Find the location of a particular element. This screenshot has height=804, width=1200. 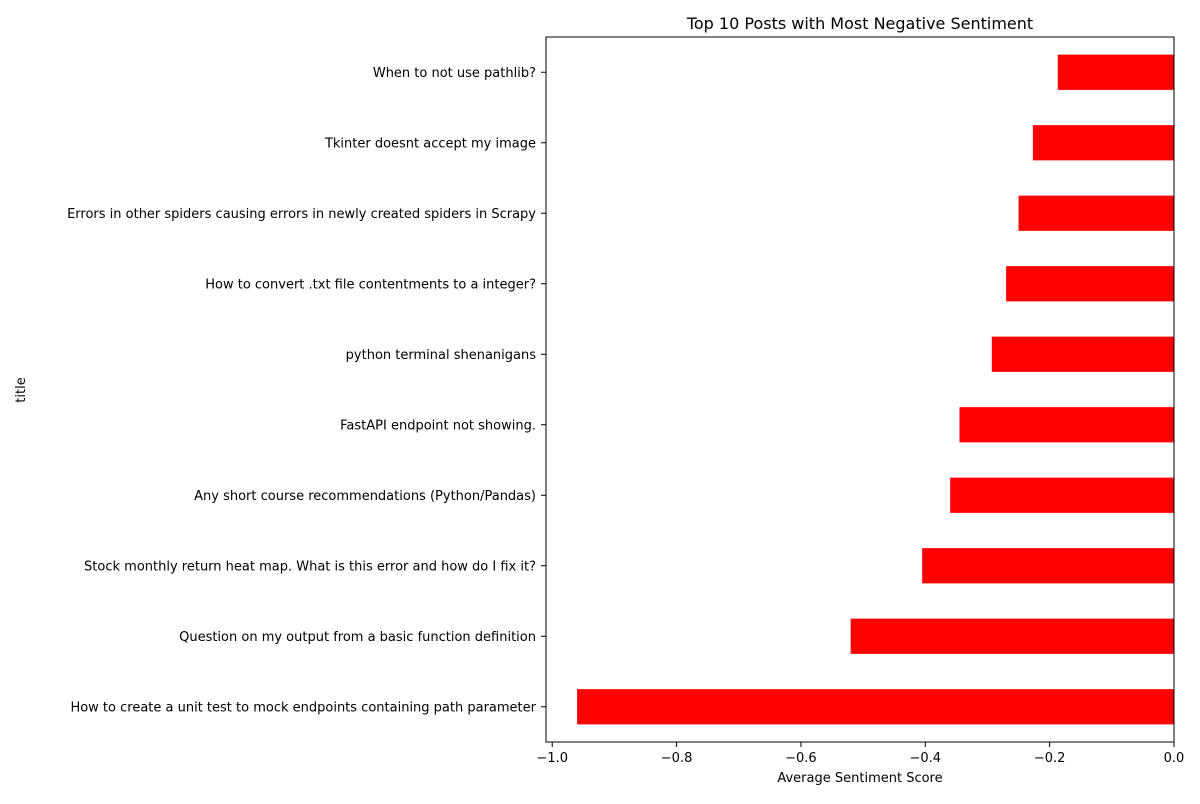

y-tick-label: Tkinter doesnt accept my image is located at coordinates (430, 143).